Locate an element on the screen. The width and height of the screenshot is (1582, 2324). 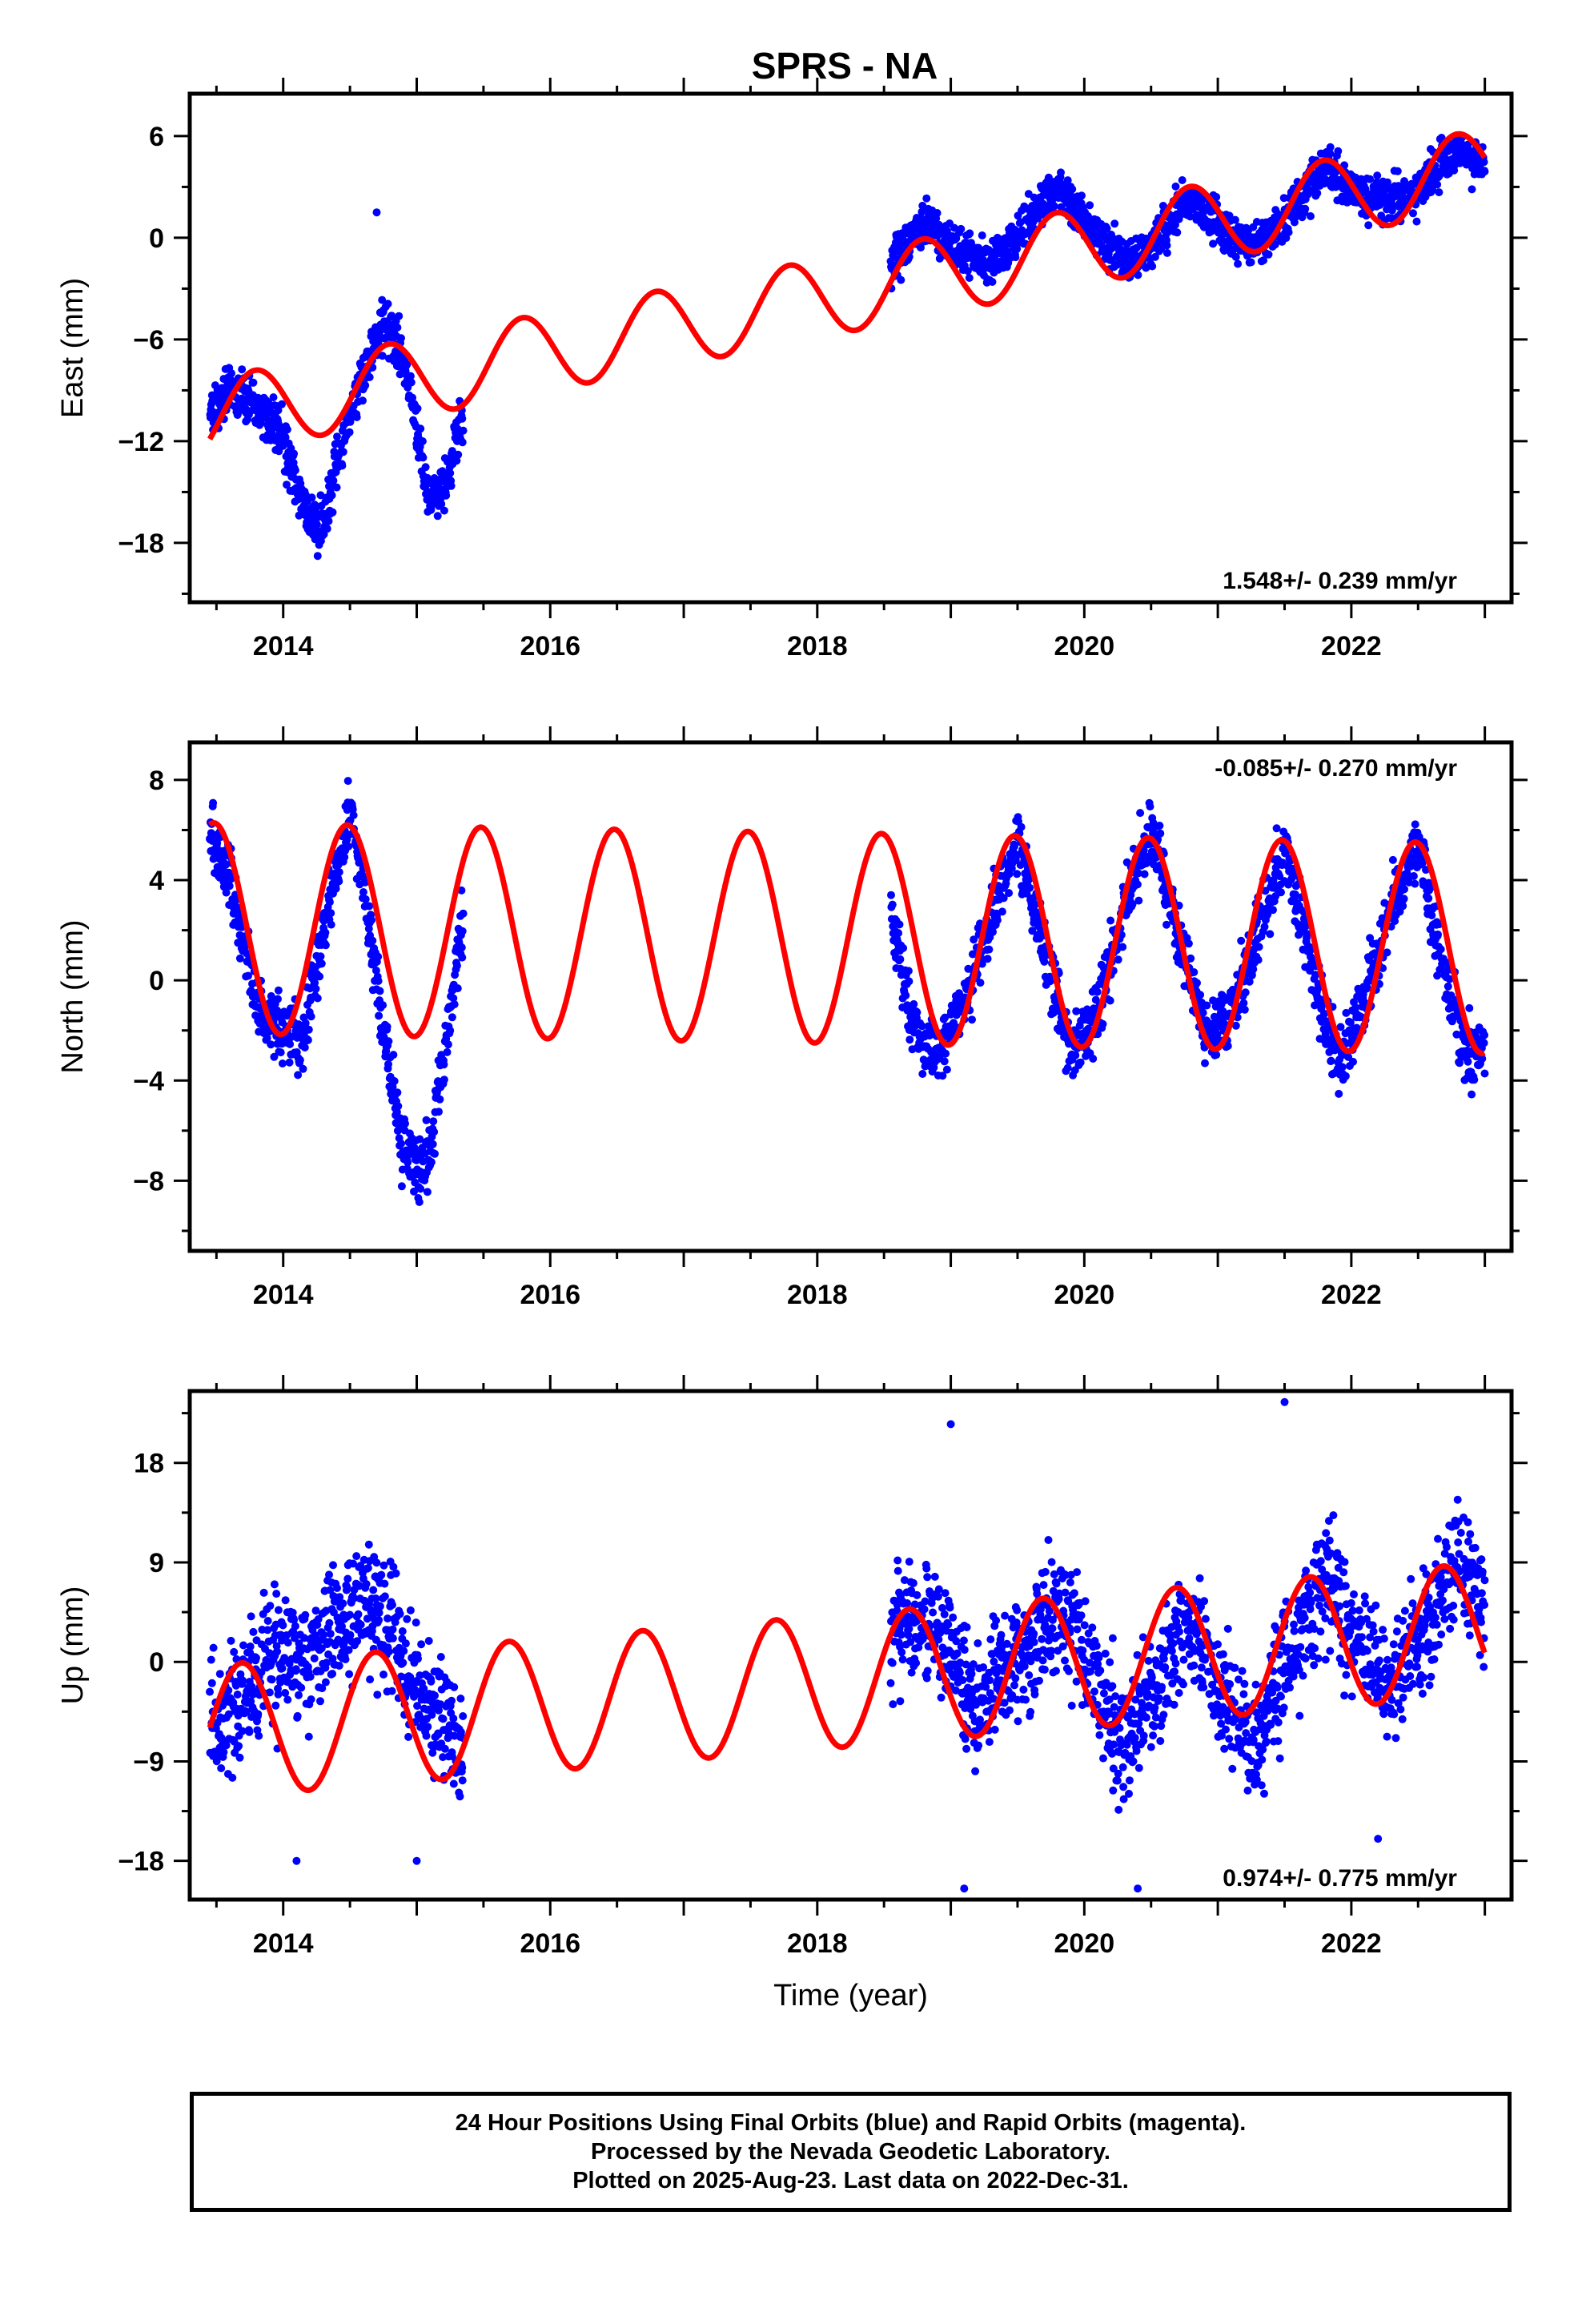
x-tick-label: 2020 is located at coordinates (1084, 1295).